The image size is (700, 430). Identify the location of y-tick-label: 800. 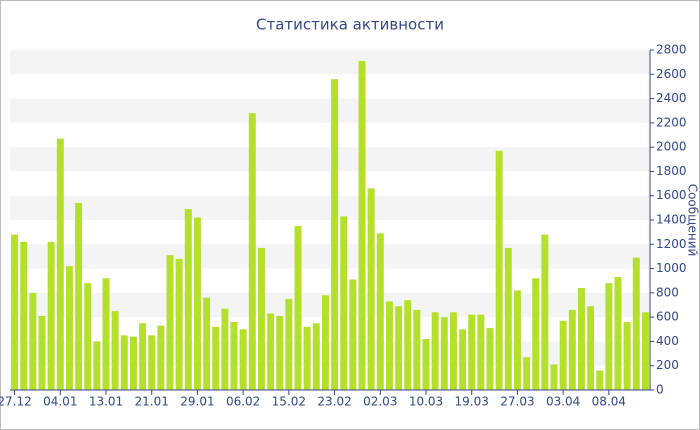
(667, 292).